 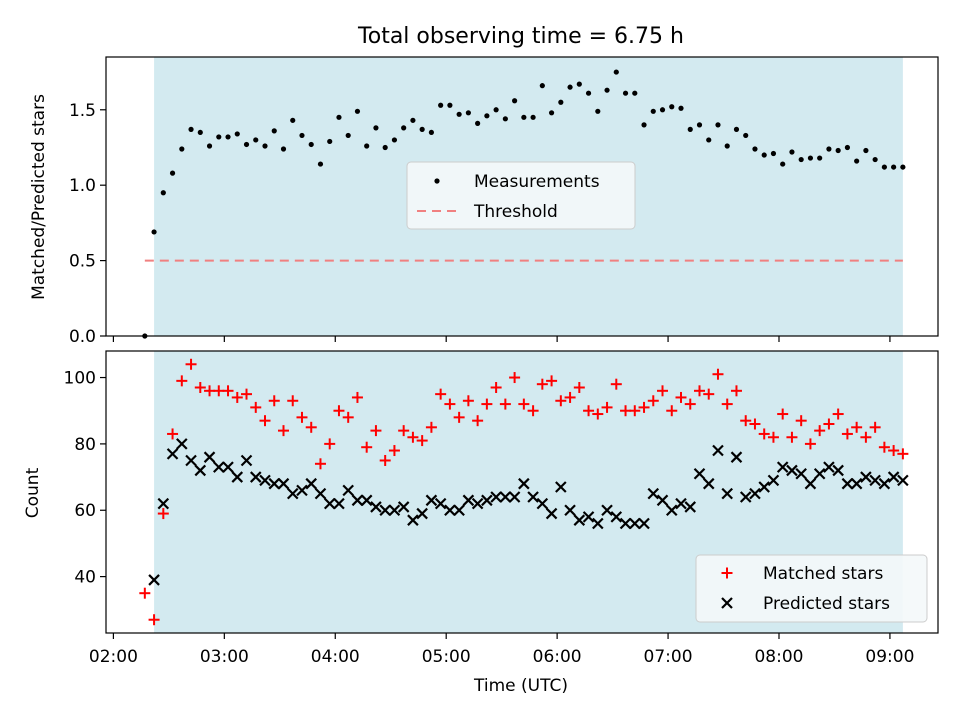 What do you see at coordinates (515, 212) in the screenshot?
I see `legend-threshold-label: Threshold` at bounding box center [515, 212].